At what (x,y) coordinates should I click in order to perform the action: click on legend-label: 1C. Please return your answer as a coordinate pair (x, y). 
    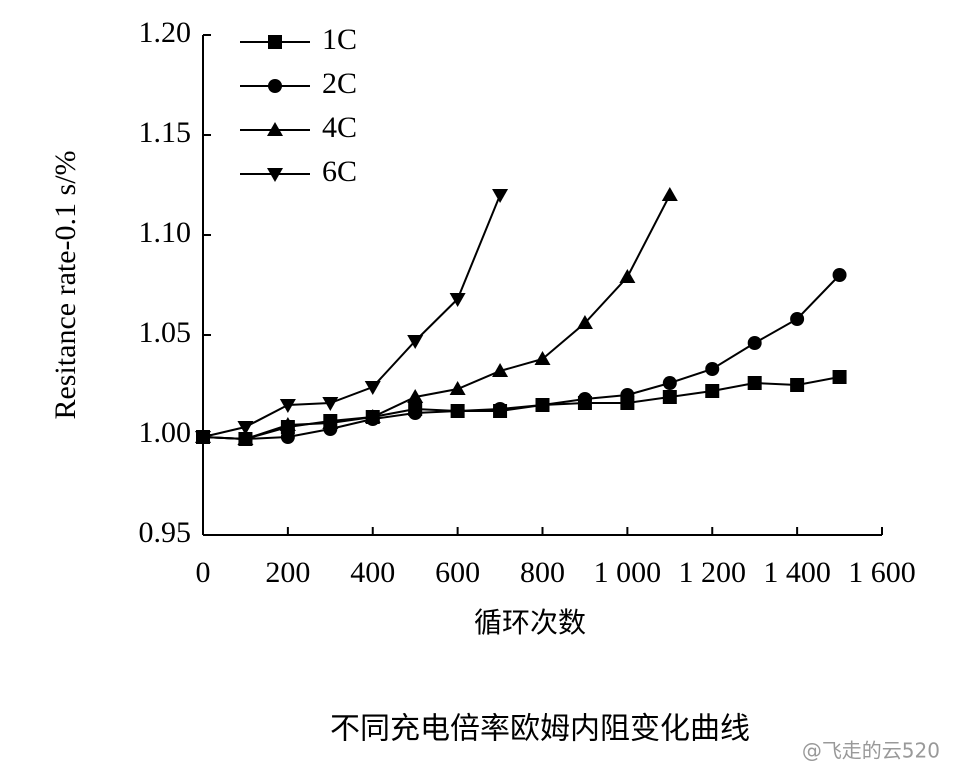
    Looking at the image, I should click on (339, 39).